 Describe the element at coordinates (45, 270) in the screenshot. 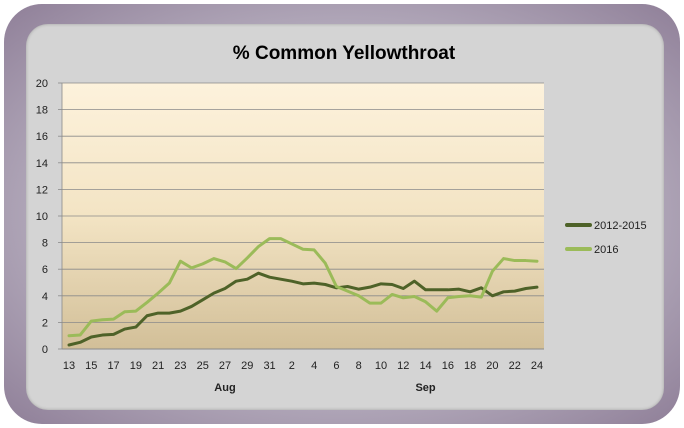

I see `y-tick-label: 6` at that location.